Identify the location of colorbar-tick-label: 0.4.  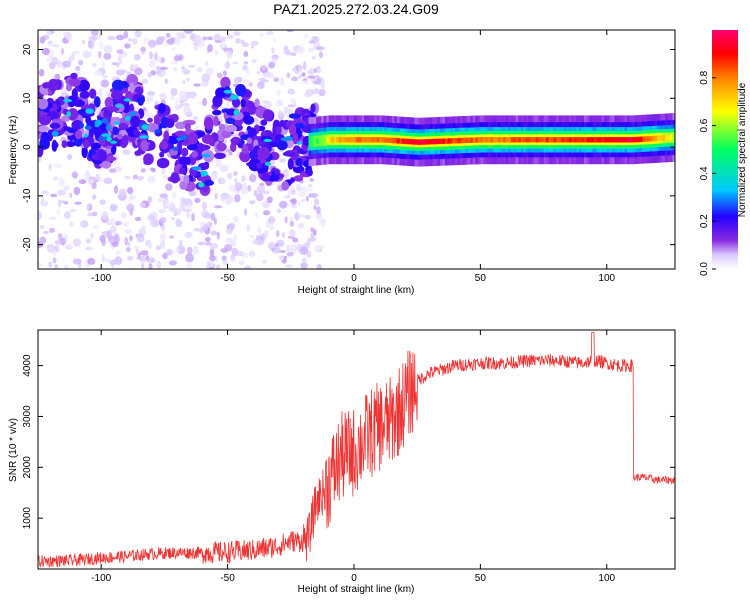
(704, 173).